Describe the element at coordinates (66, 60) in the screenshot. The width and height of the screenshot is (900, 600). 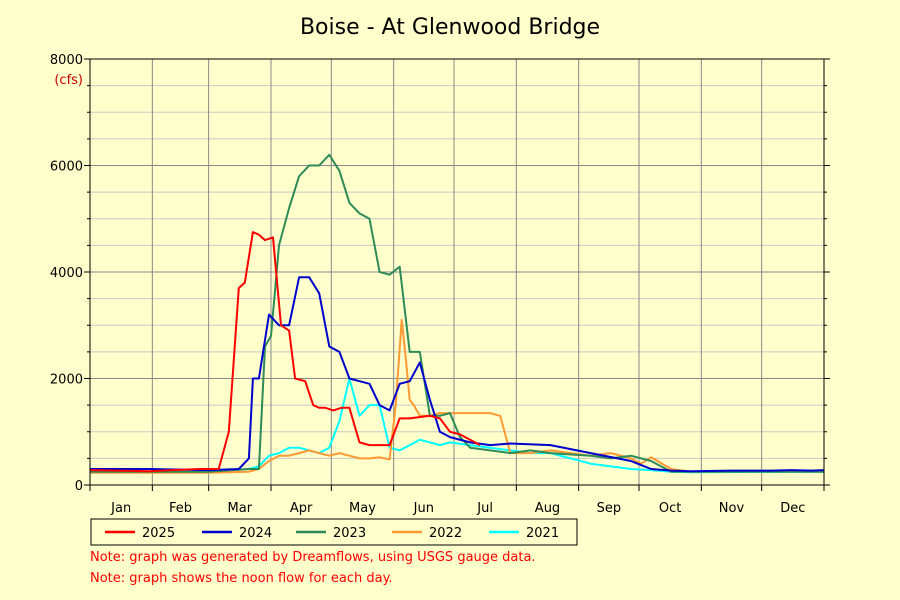
I see `y-tick-label: 8000` at that location.